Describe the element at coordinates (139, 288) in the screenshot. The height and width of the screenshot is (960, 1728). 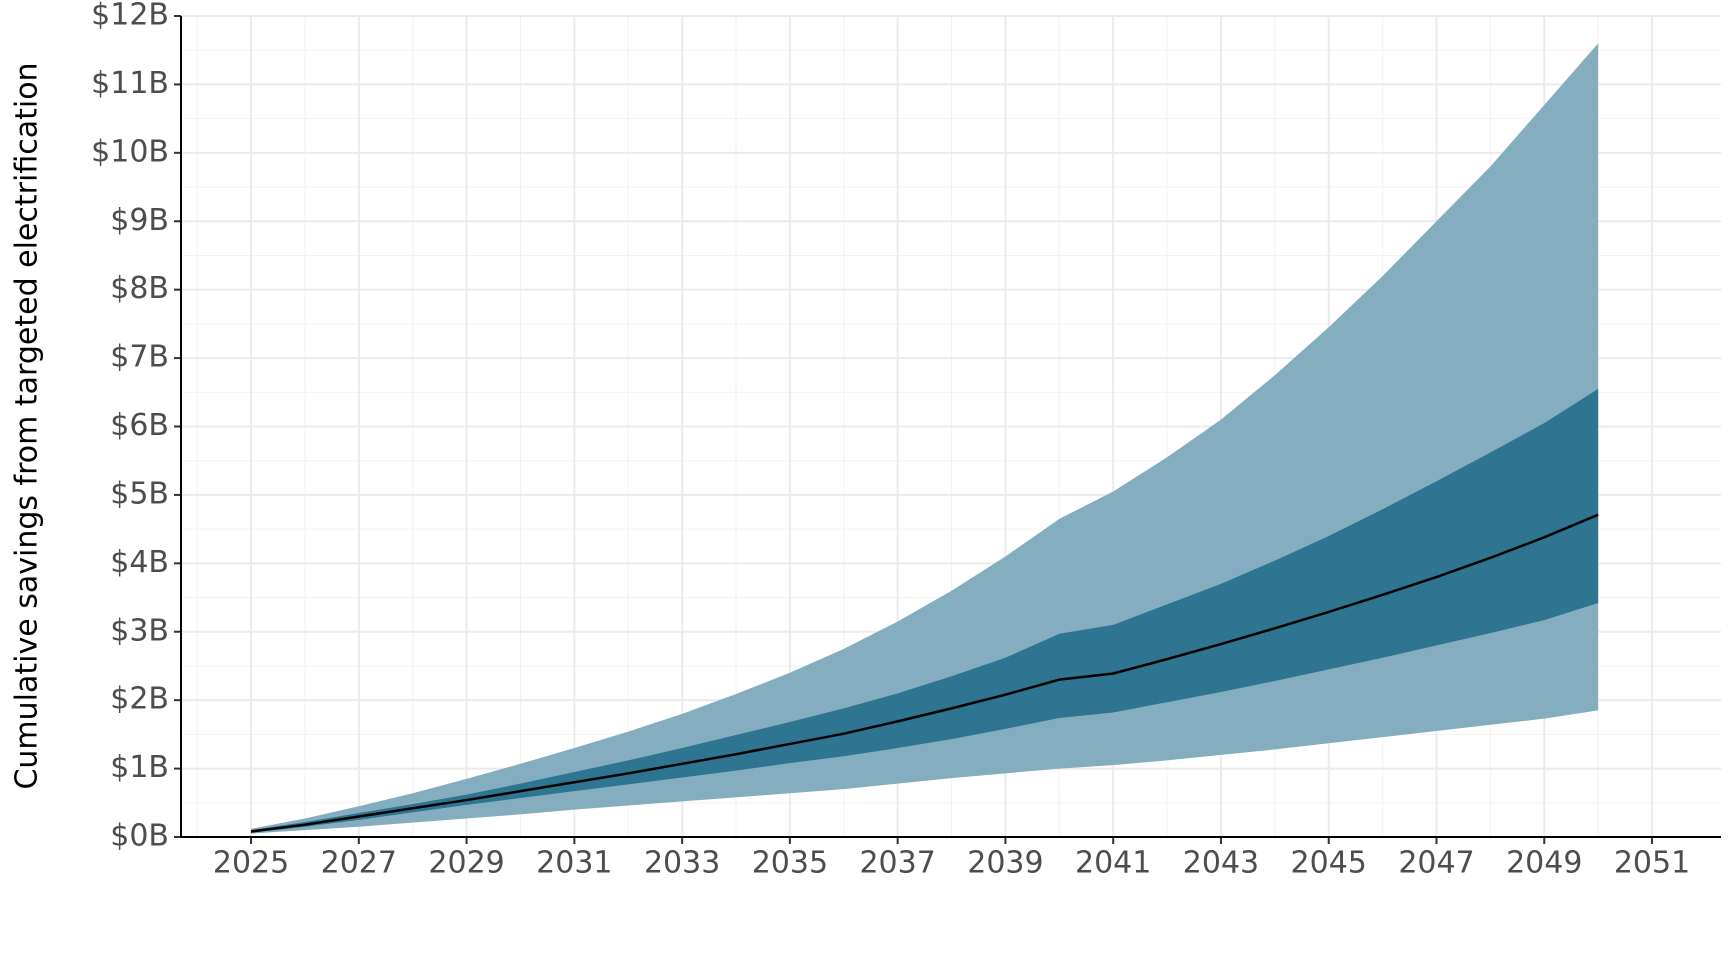
I see `y-tick-label: $8B` at that location.